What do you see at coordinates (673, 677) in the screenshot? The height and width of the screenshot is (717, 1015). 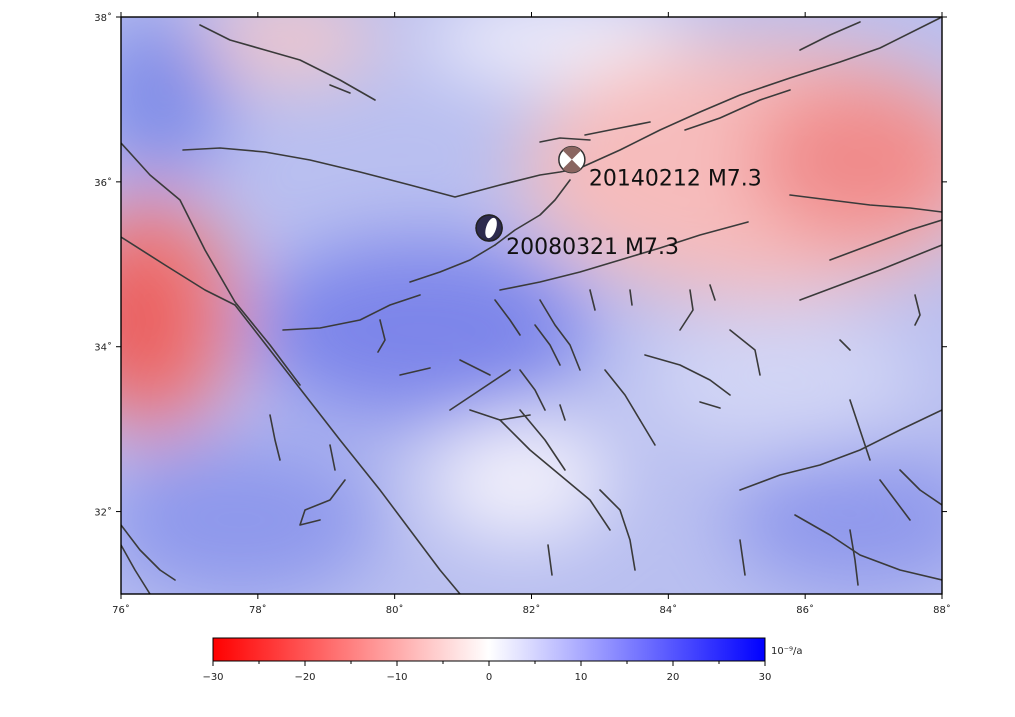 I see `colorbar-tick-label: 20` at bounding box center [673, 677].